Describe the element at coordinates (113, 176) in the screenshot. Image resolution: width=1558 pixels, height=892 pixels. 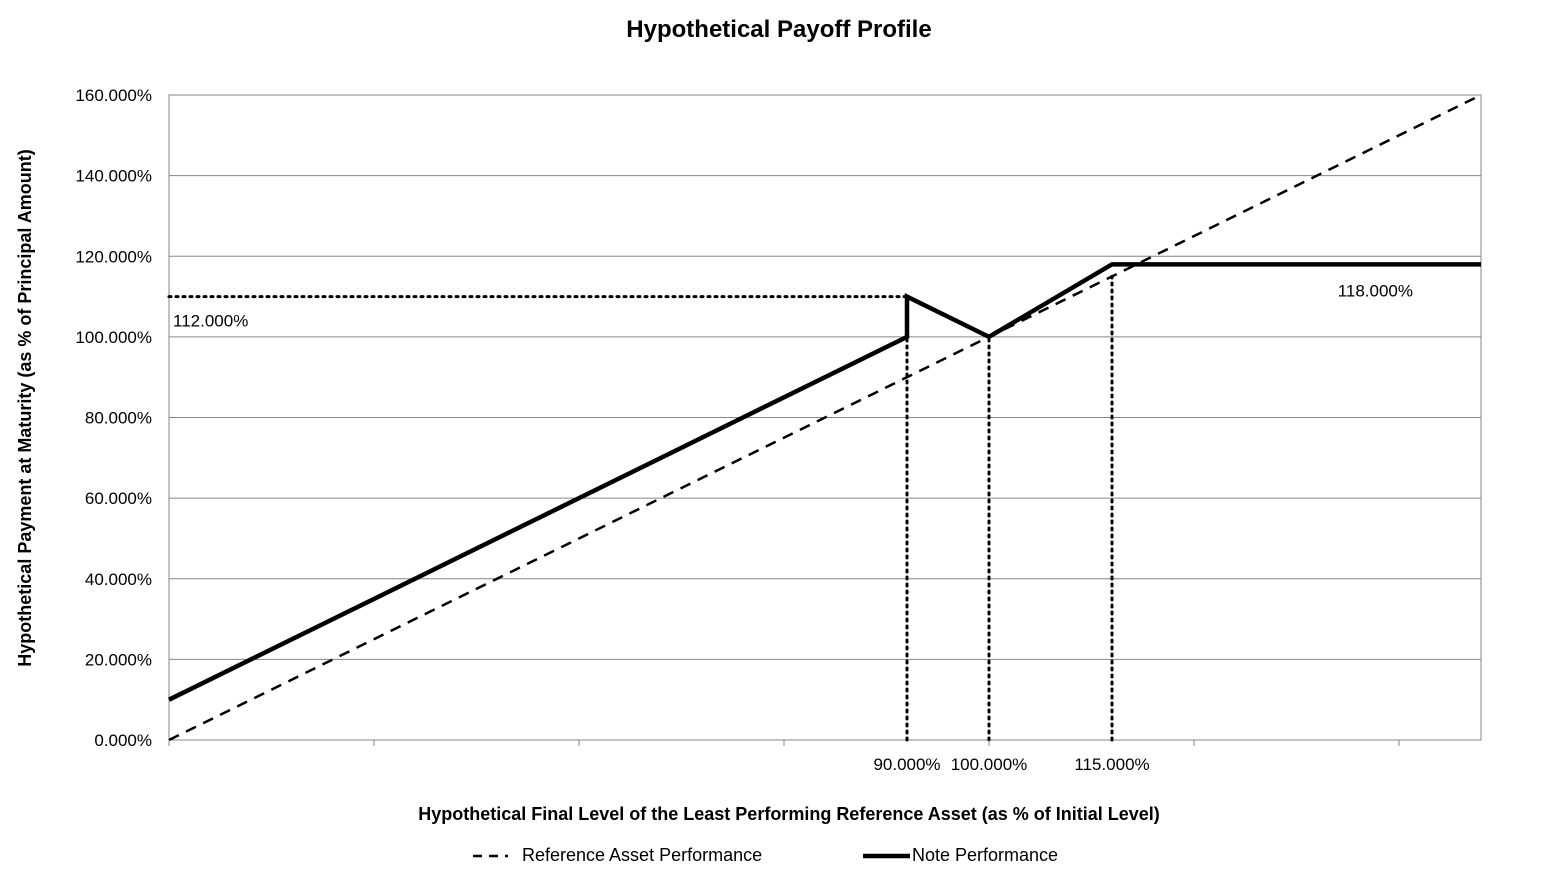
I see `y-tick-label: 140.000%` at that location.